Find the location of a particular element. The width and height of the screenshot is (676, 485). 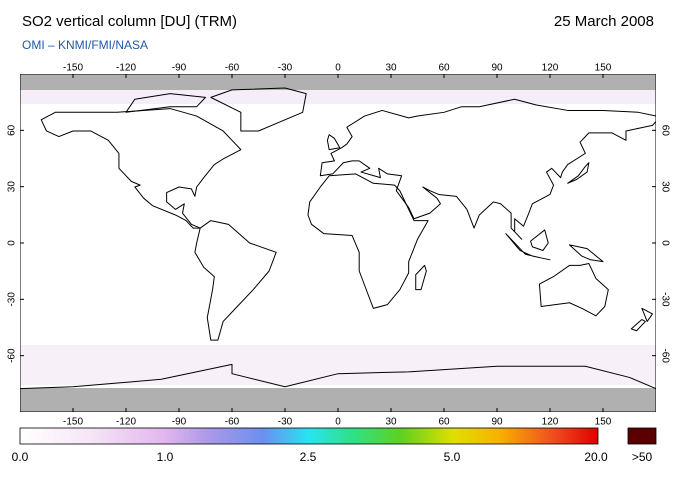

eurasia is located at coordinates (488, 169).